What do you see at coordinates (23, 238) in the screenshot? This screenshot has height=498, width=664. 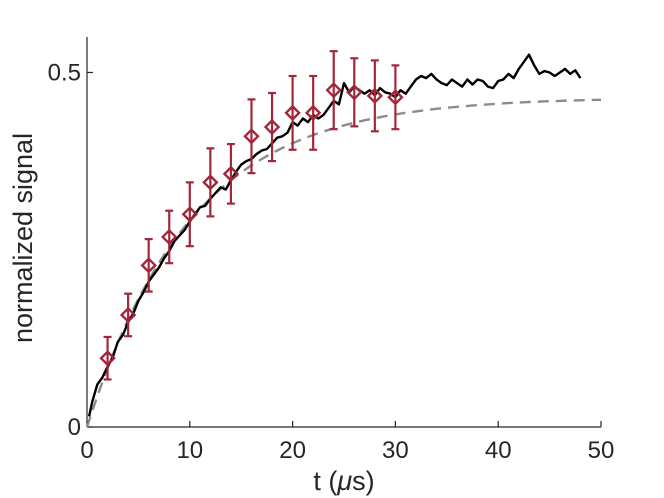 I see `y-axis-label: normalized signal` at bounding box center [23, 238].